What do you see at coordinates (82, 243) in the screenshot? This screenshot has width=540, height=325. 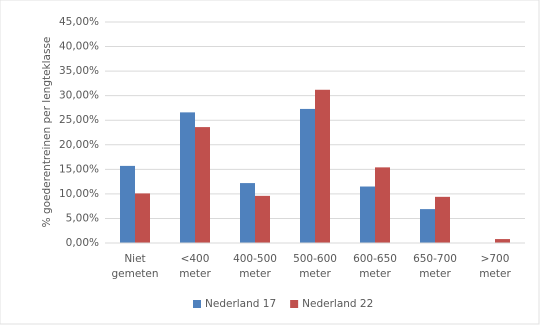 I see `y-tick-label: 0,00%` at bounding box center [82, 243].